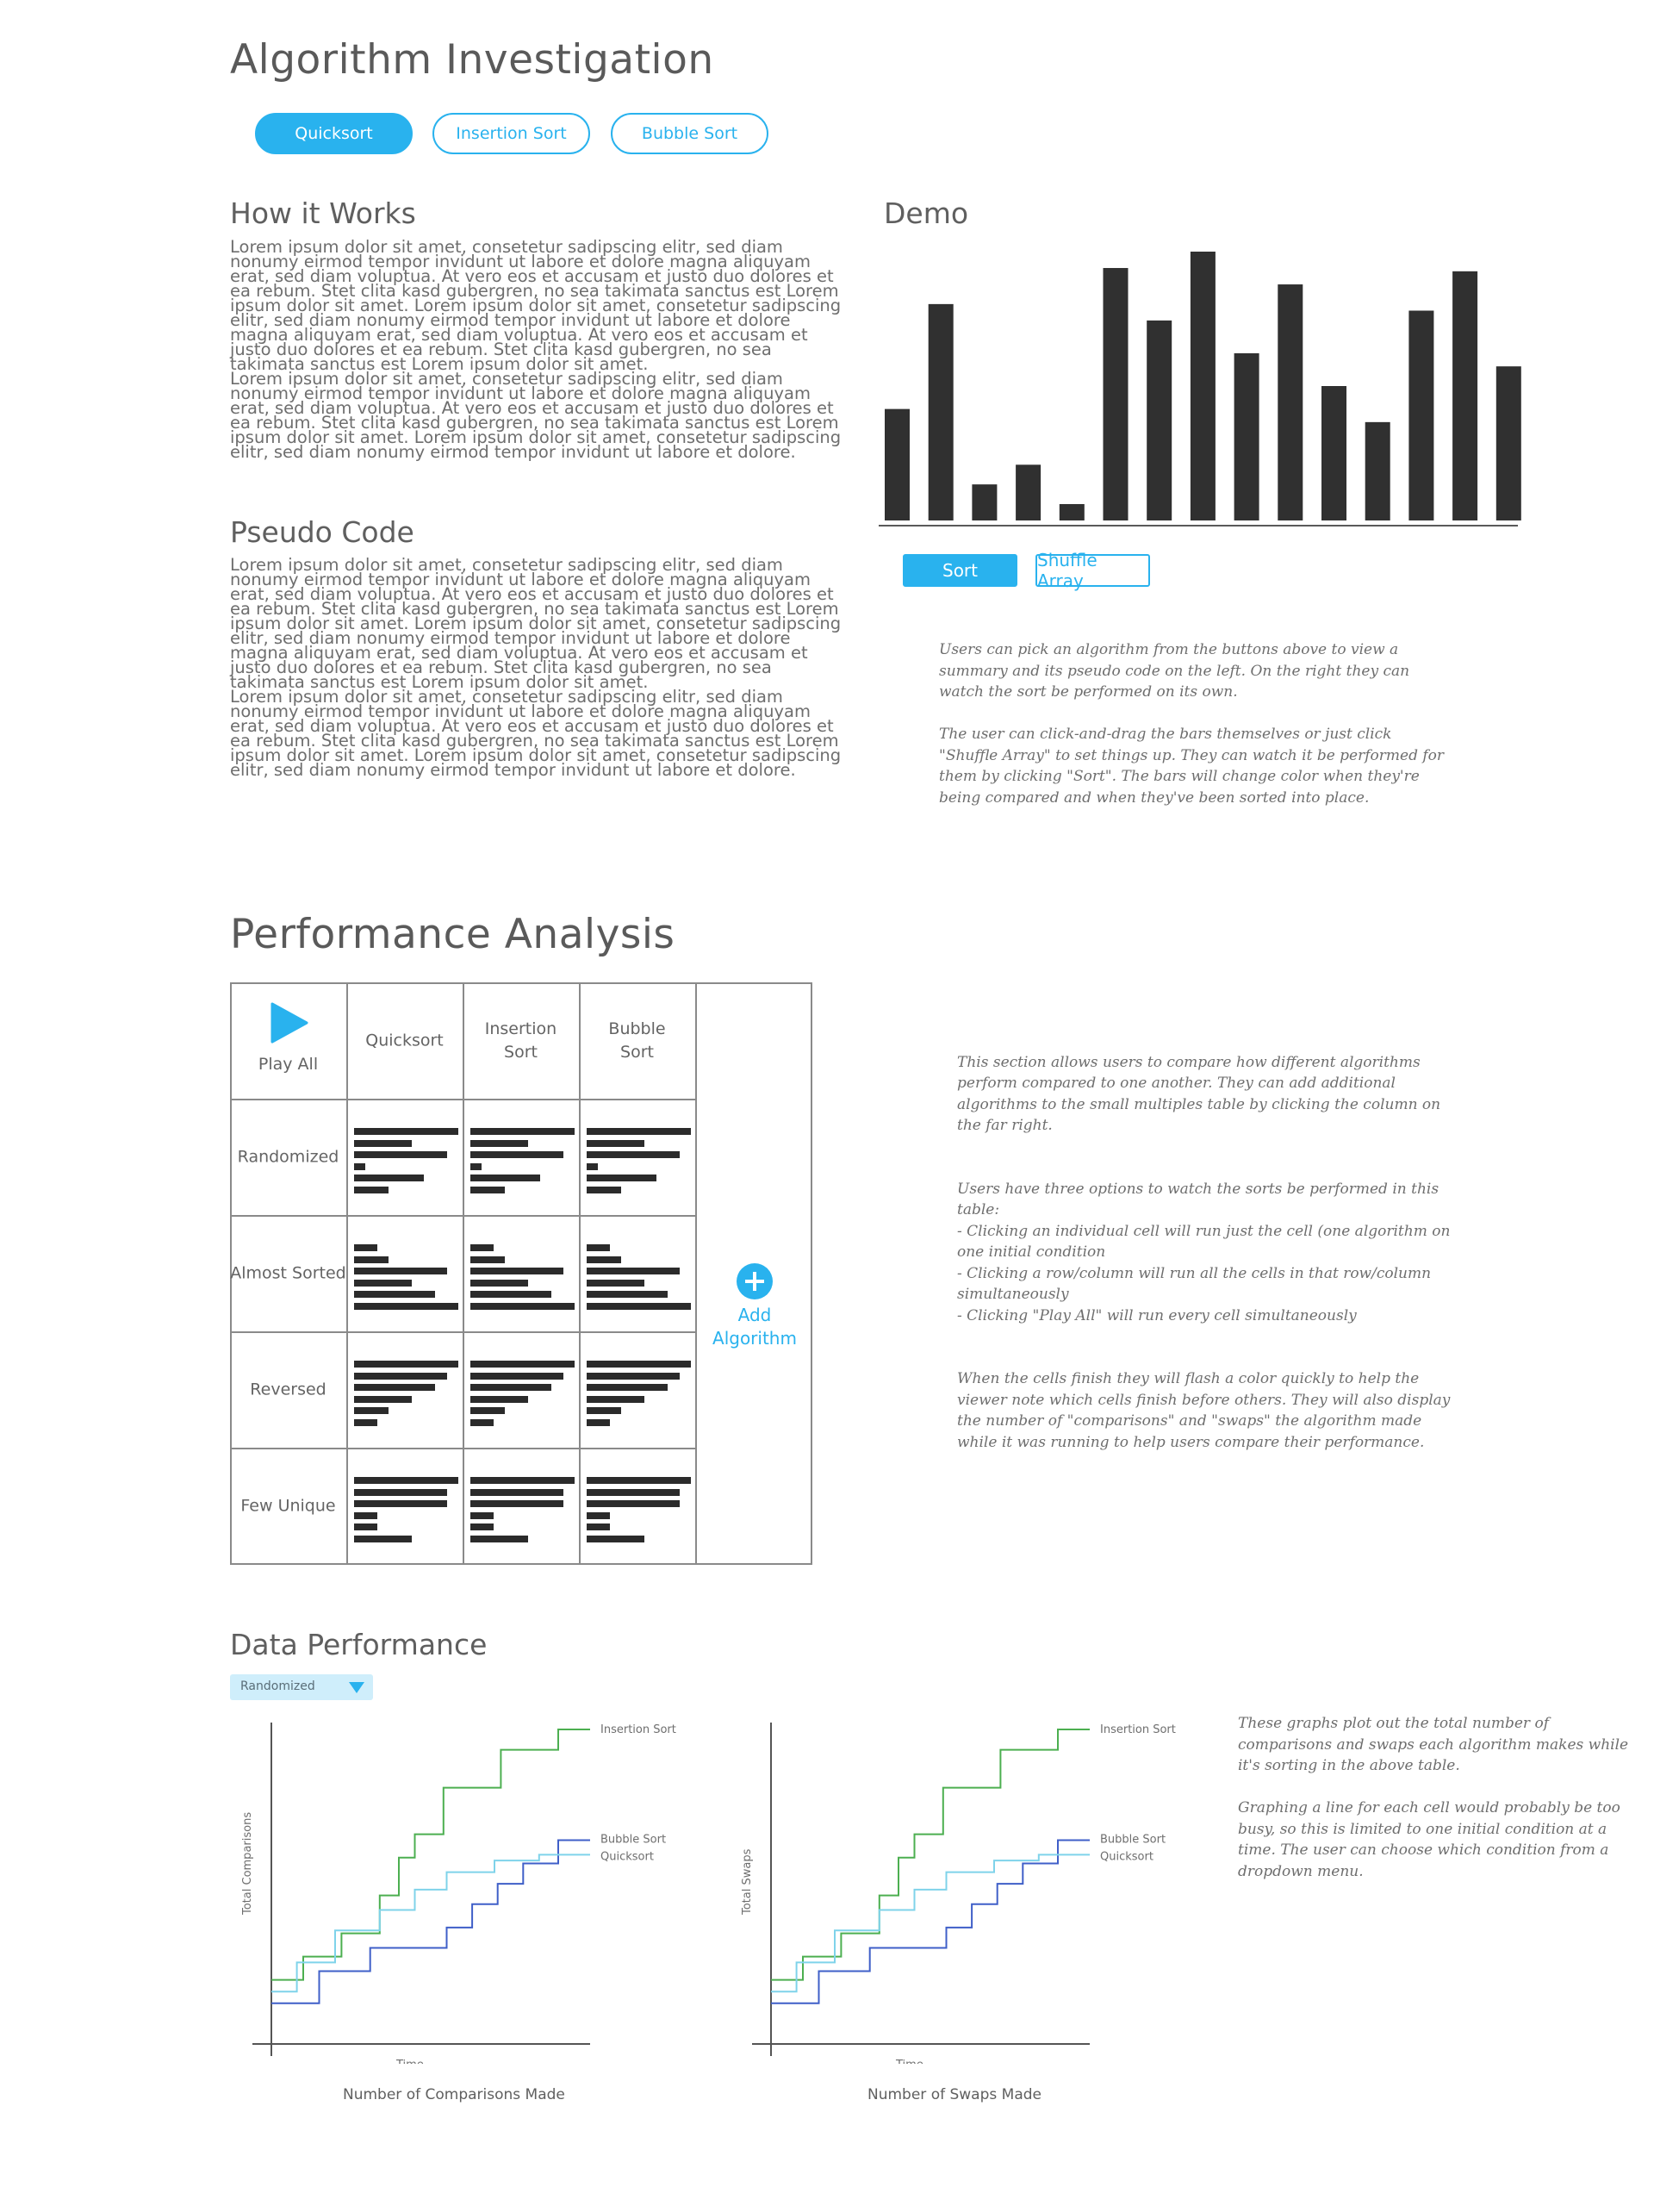 The height and width of the screenshot is (2212, 1654). I want to click on demo-bar-chart, so click(1202, 387).